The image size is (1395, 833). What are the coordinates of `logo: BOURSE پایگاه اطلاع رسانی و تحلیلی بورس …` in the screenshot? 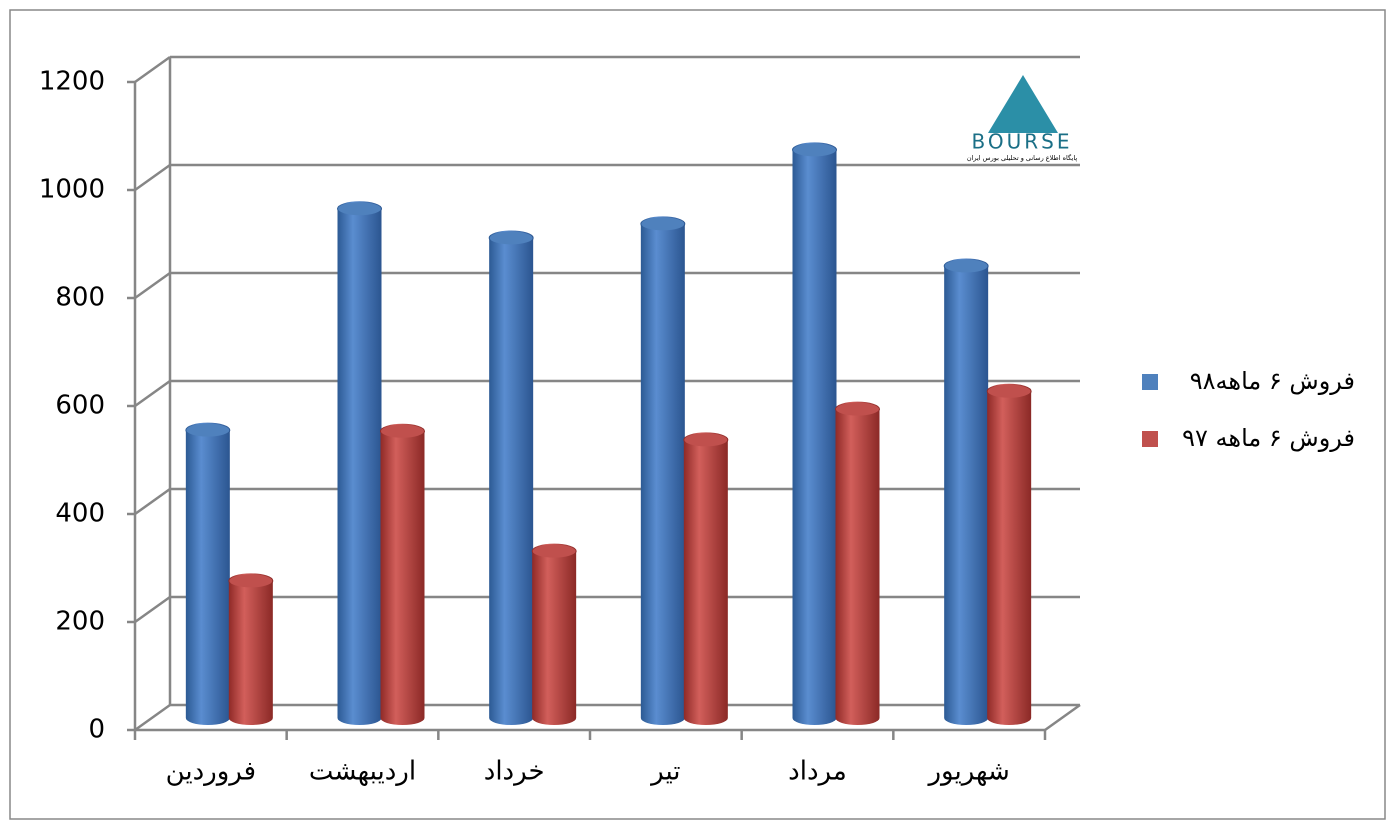 It's located at (1022, 118).